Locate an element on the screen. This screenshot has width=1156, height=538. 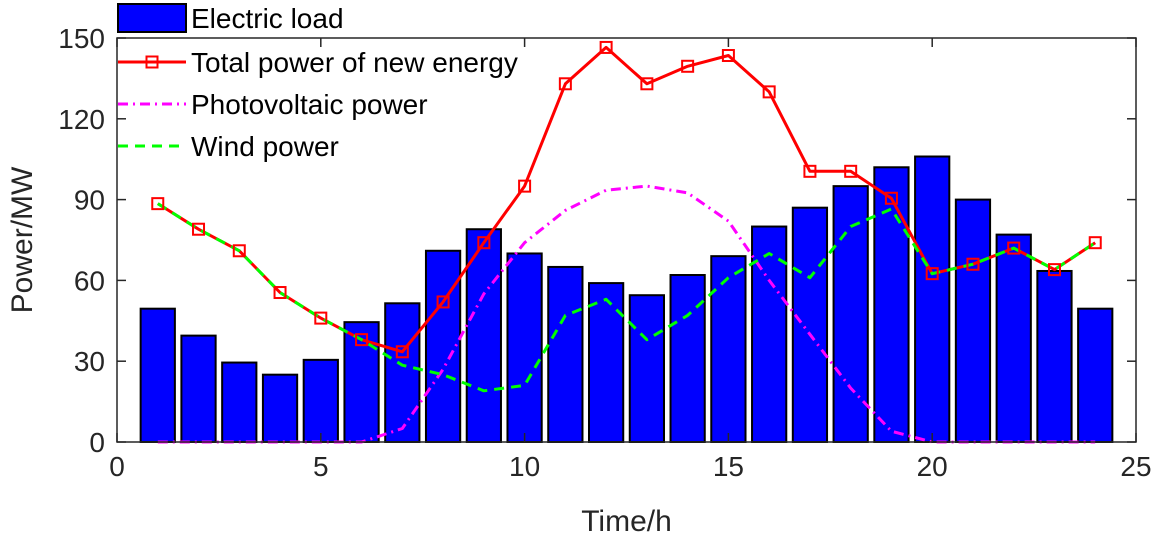
y-tick-label: 60 is located at coordinates (89, 280).